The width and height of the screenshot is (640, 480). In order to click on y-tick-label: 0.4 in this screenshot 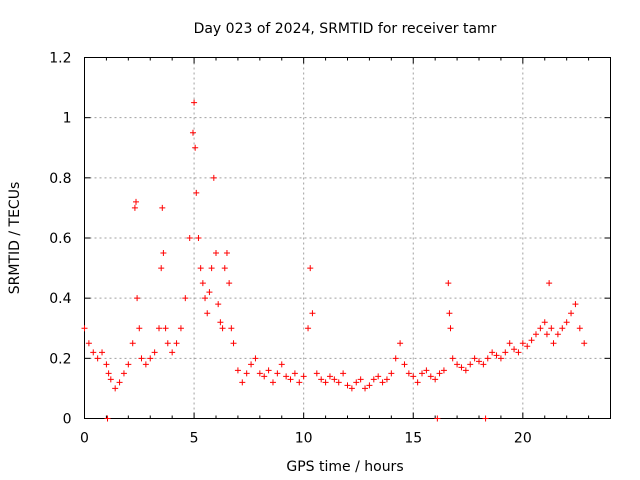, I will do `click(60, 299)`.